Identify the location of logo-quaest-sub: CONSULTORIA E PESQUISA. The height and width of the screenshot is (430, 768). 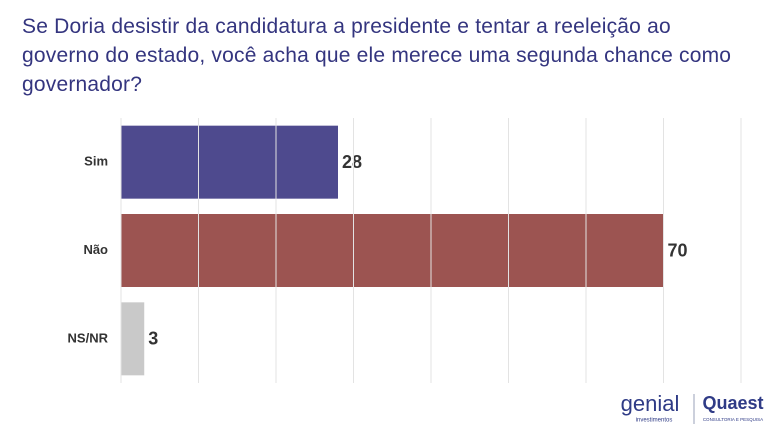
(733, 419).